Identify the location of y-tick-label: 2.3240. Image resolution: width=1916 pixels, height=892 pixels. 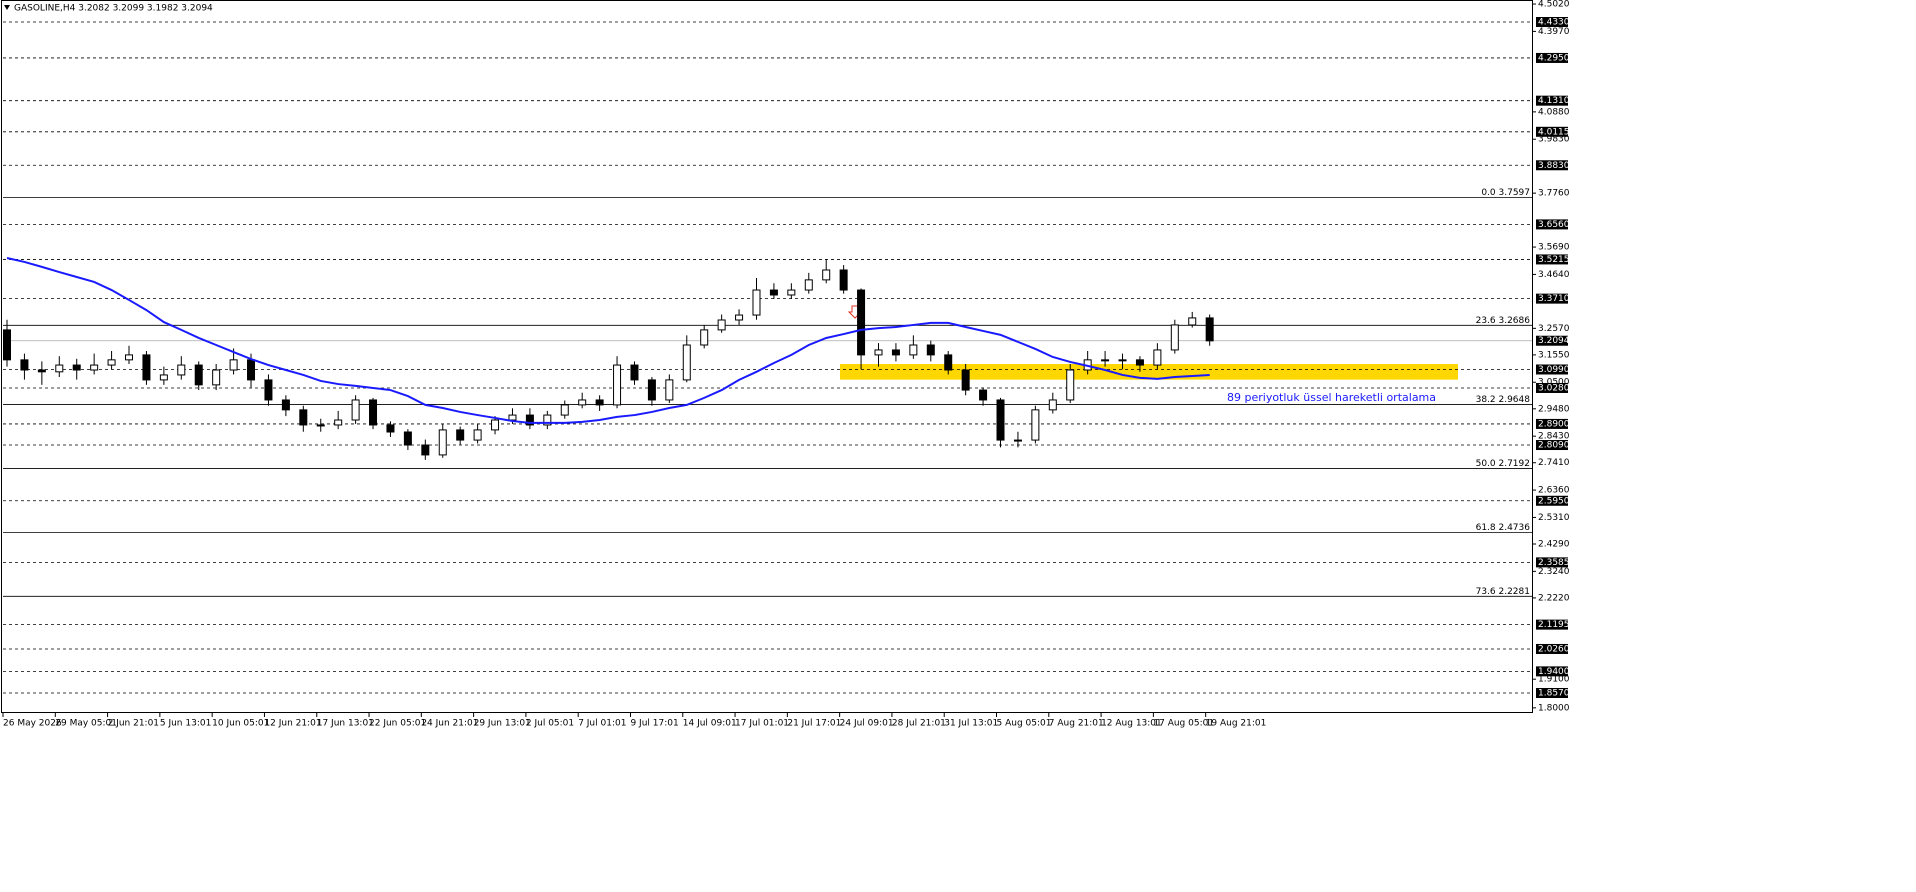
(1554, 572).